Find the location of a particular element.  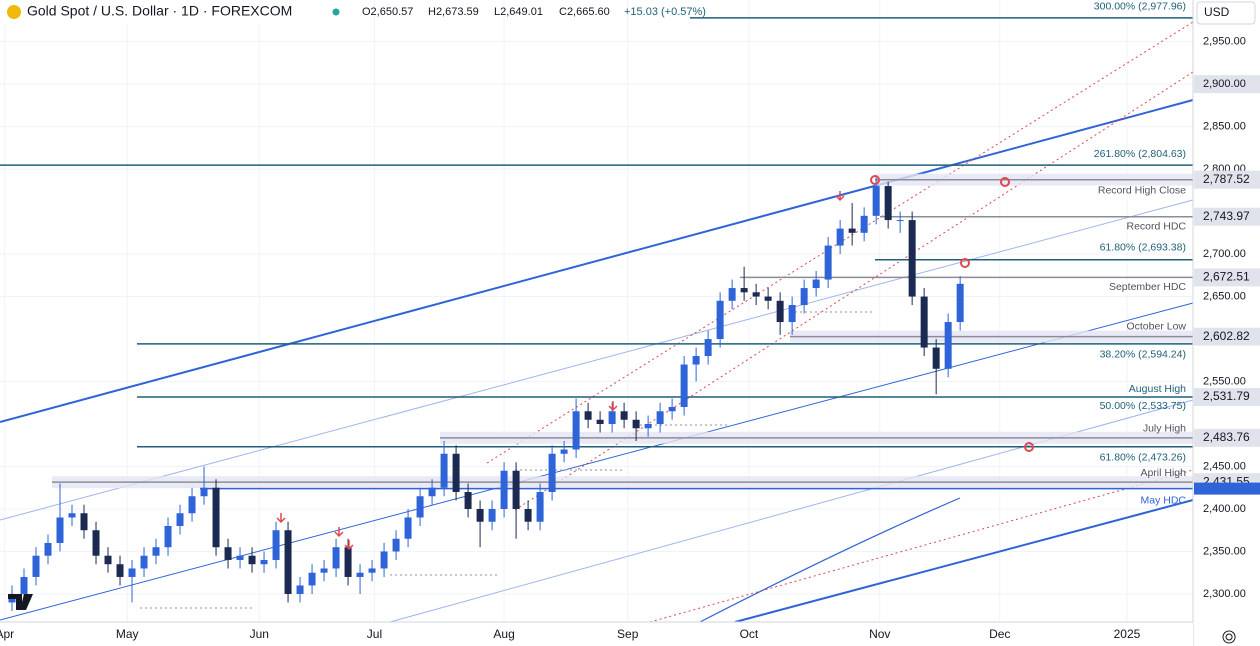

currency: USD is located at coordinates (1217, 12).